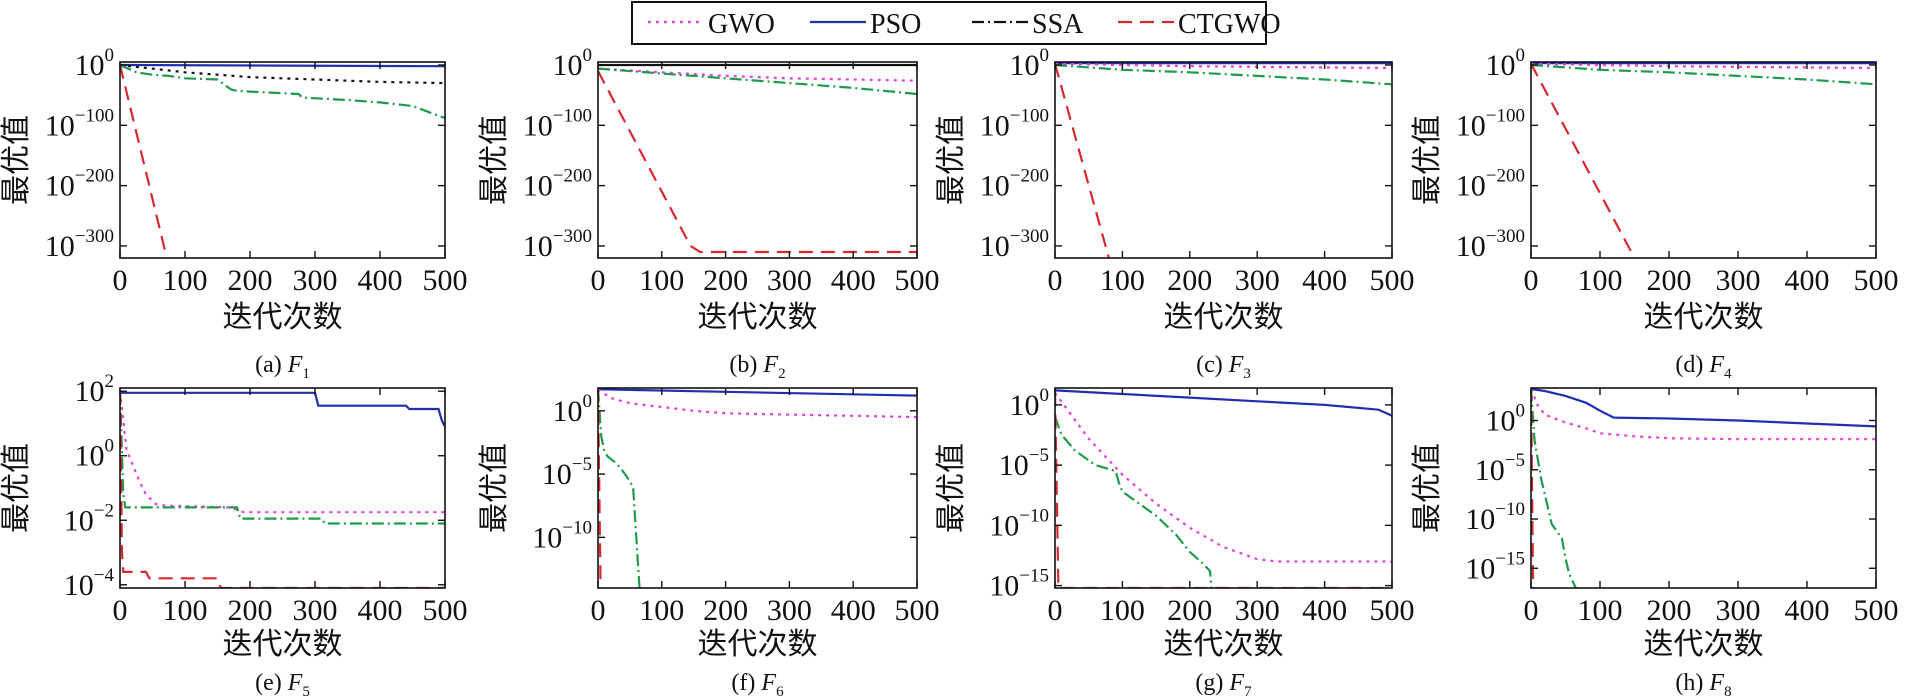 Image resolution: width=1917 pixels, height=696 pixels. I want to click on y-tick-label: 10⁻², so click(89, 518).